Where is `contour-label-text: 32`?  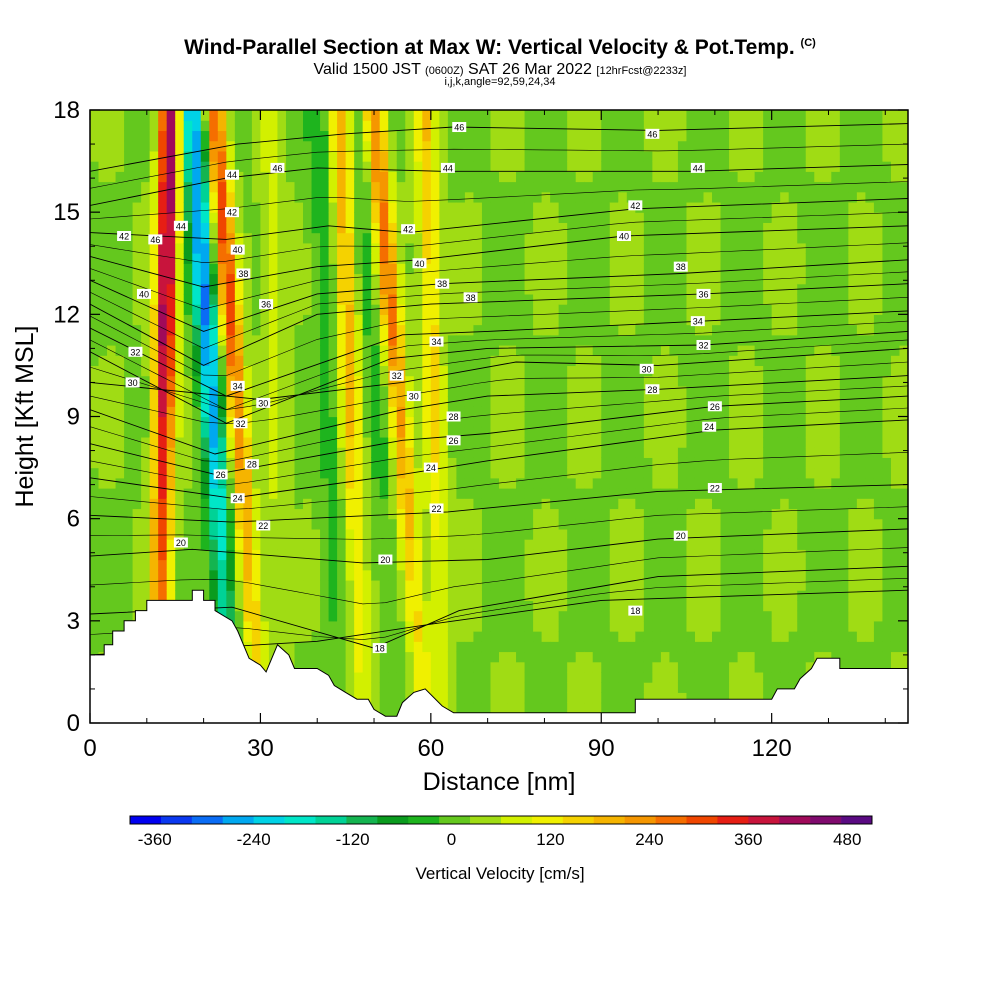 contour-label-text: 32 is located at coordinates (241, 424).